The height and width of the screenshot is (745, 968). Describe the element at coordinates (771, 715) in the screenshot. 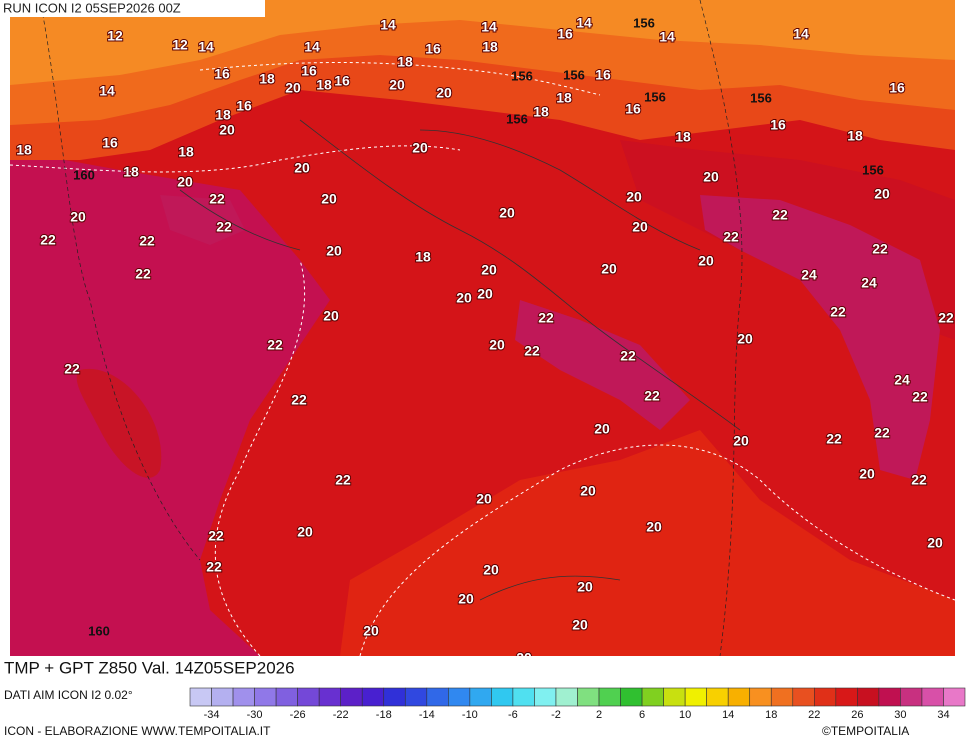

I see `colorbar-tick-label: 18` at that location.